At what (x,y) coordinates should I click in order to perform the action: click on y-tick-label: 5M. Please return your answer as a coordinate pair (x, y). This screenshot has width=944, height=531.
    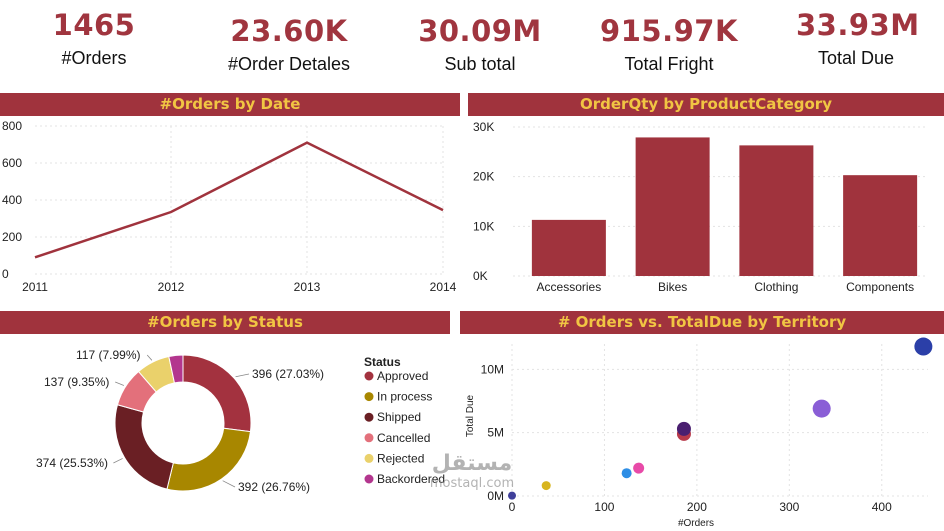
    Looking at the image, I should click on (495, 433).